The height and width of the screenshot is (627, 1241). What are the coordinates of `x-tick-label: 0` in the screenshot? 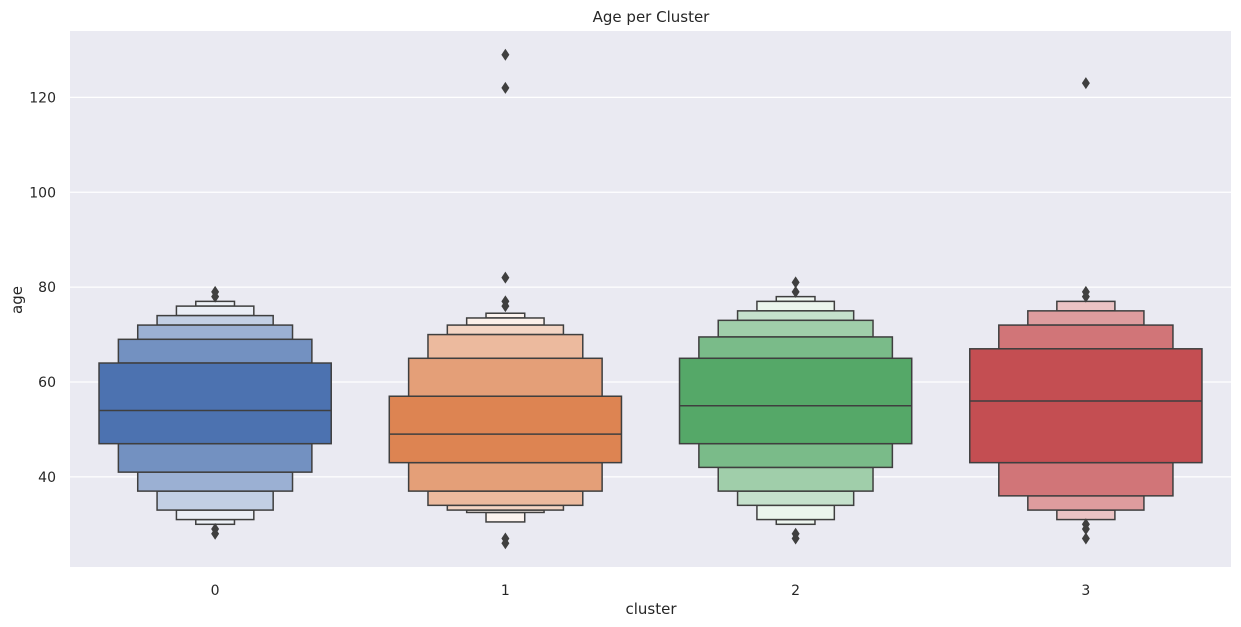 It's located at (215, 591).